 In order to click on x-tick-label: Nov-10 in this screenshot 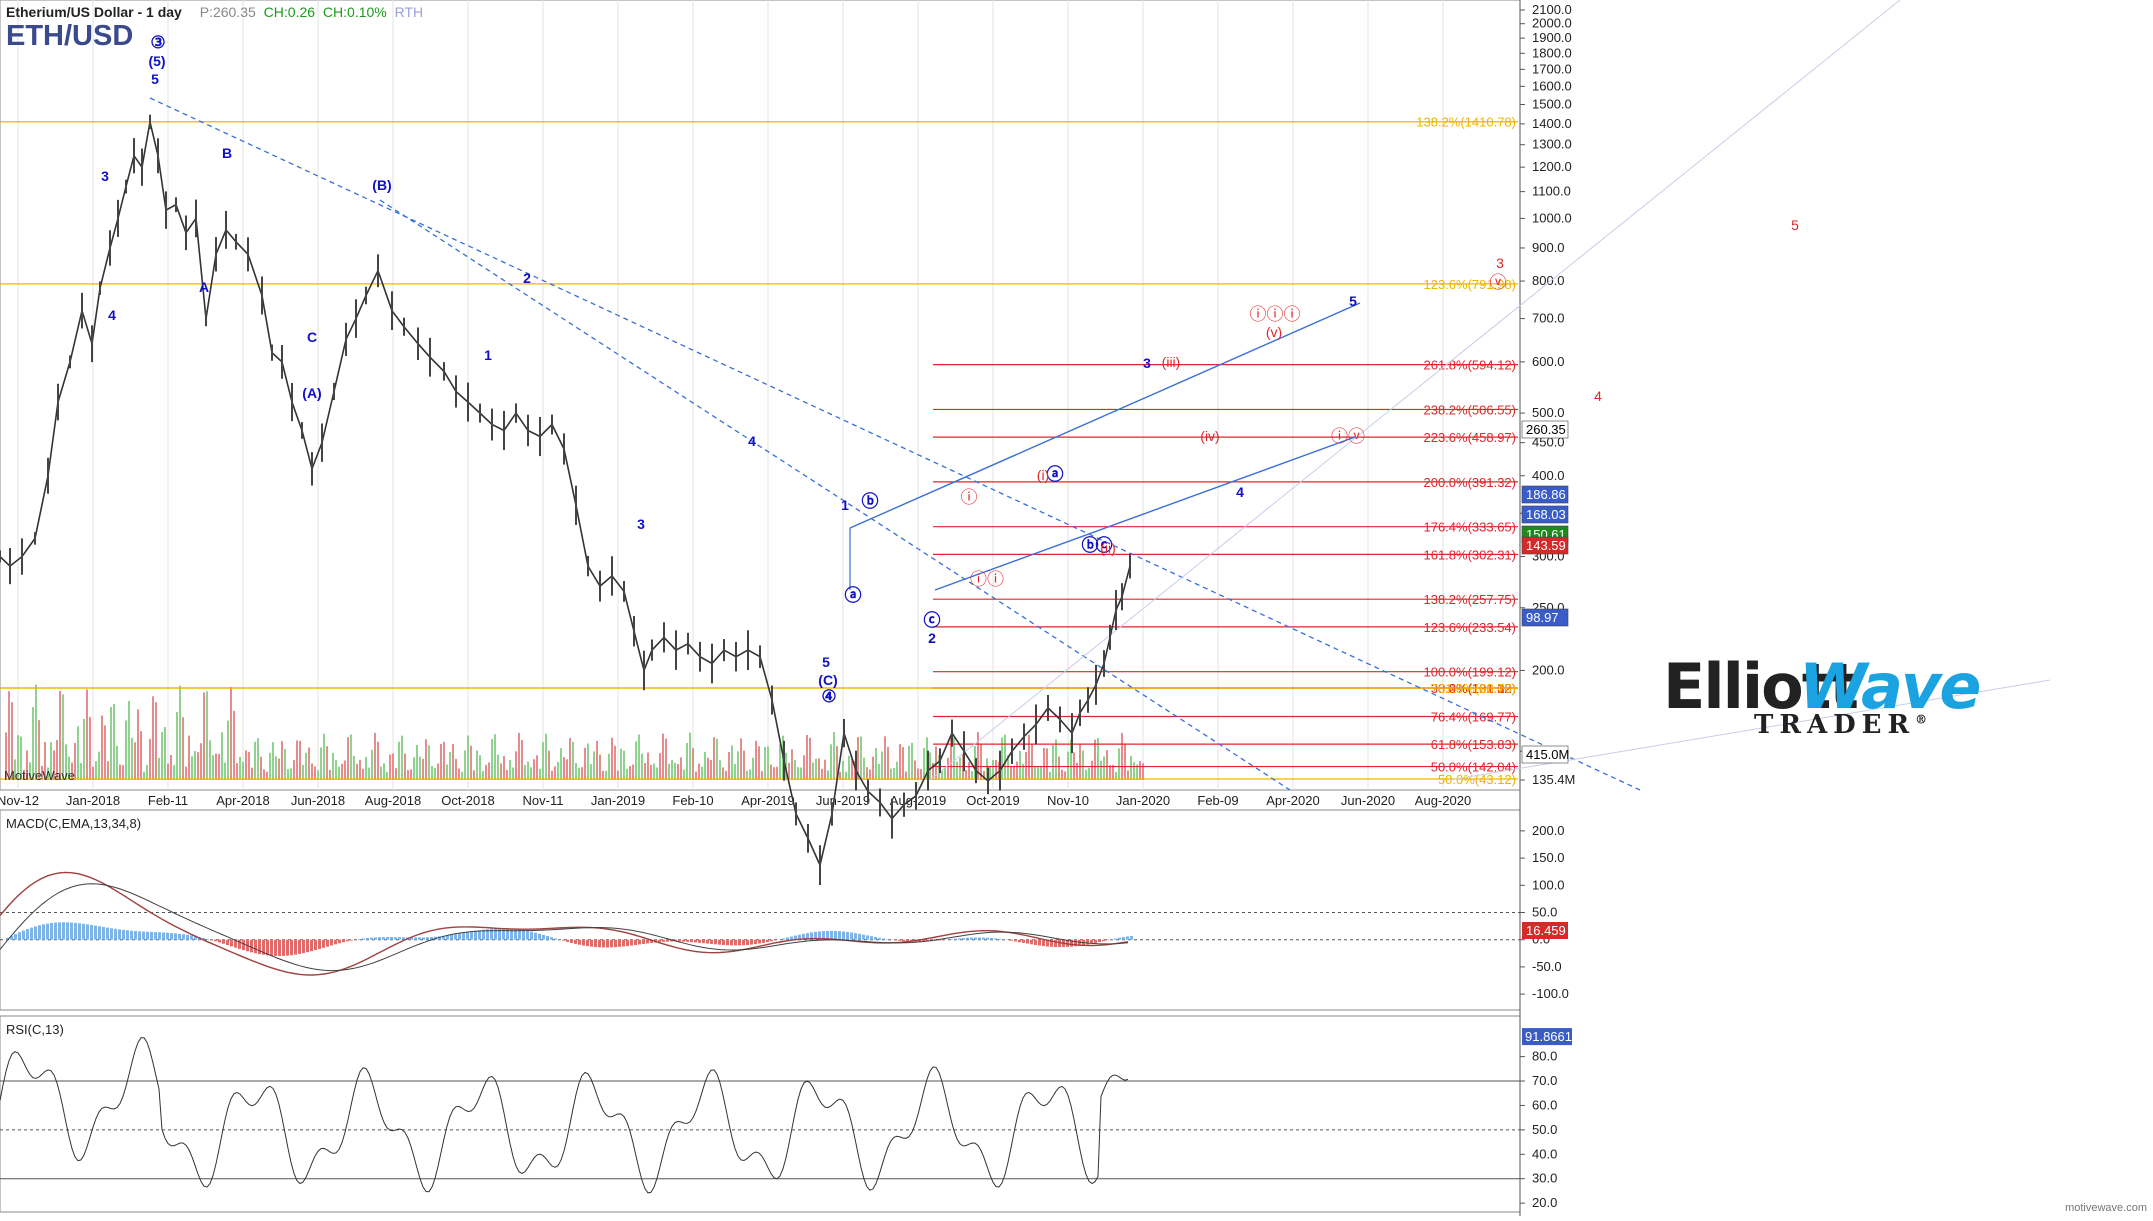, I will do `click(1068, 800)`.